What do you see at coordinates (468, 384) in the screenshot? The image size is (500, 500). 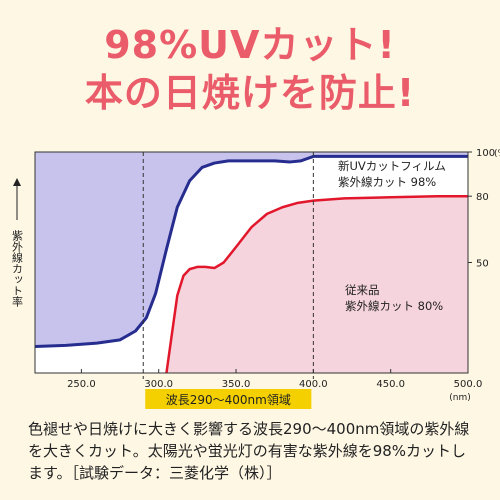 I see `x-tick-label-5: 500.0` at bounding box center [468, 384].